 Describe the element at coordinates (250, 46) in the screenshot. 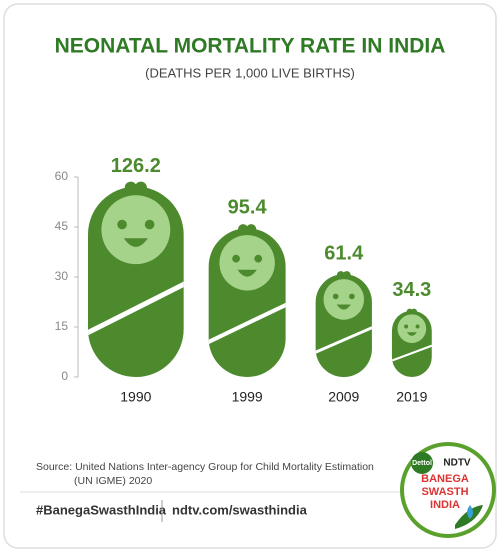

I see `chart-title: NEONATAL MORTALITY RATE IN INDIA` at that location.